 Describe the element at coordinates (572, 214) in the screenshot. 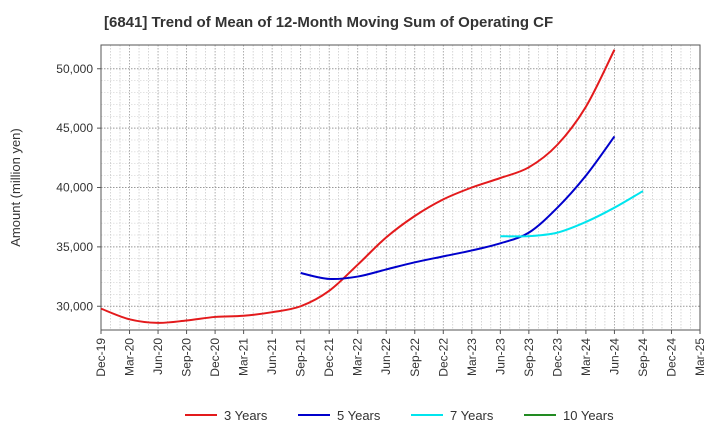

I see `series-line-7-years` at that location.